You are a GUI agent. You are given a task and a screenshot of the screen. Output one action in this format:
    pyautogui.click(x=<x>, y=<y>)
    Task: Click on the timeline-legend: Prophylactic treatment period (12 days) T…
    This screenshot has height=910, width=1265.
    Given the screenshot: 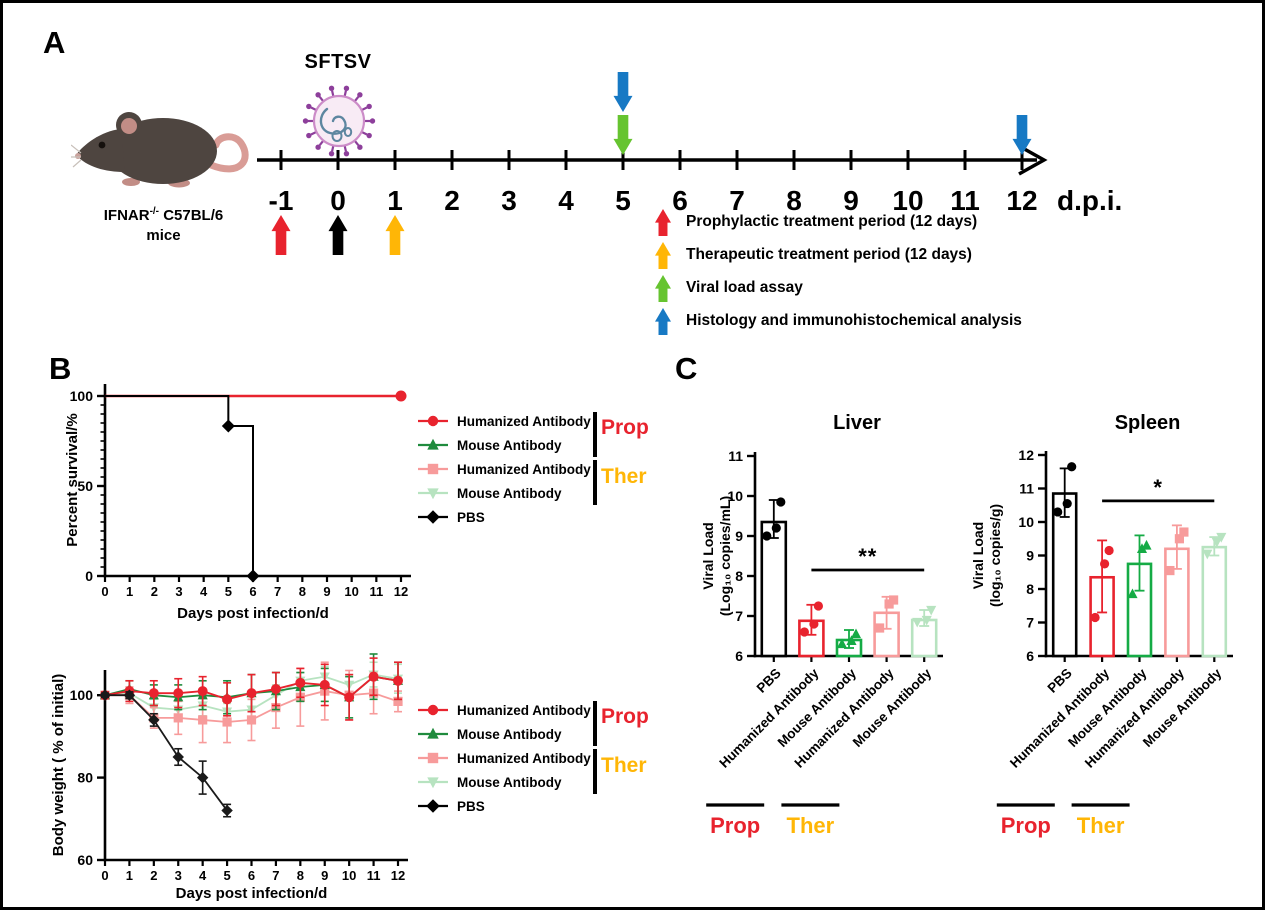 What is the action you would take?
    pyautogui.click(x=837, y=271)
    